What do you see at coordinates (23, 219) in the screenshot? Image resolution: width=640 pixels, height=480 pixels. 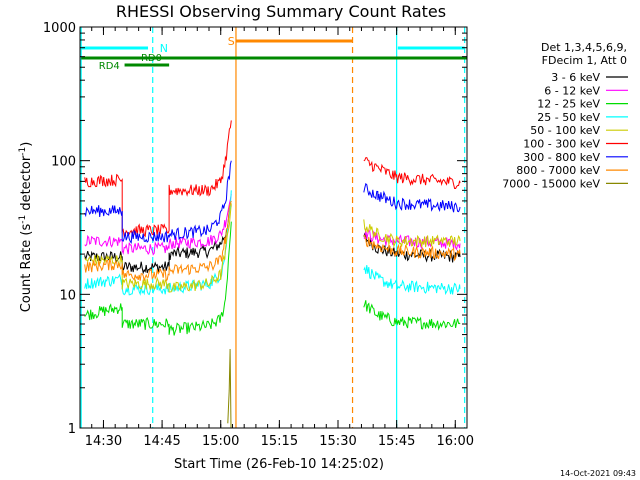 I see `y-axis-label-sup1: -1` at bounding box center [23, 219].